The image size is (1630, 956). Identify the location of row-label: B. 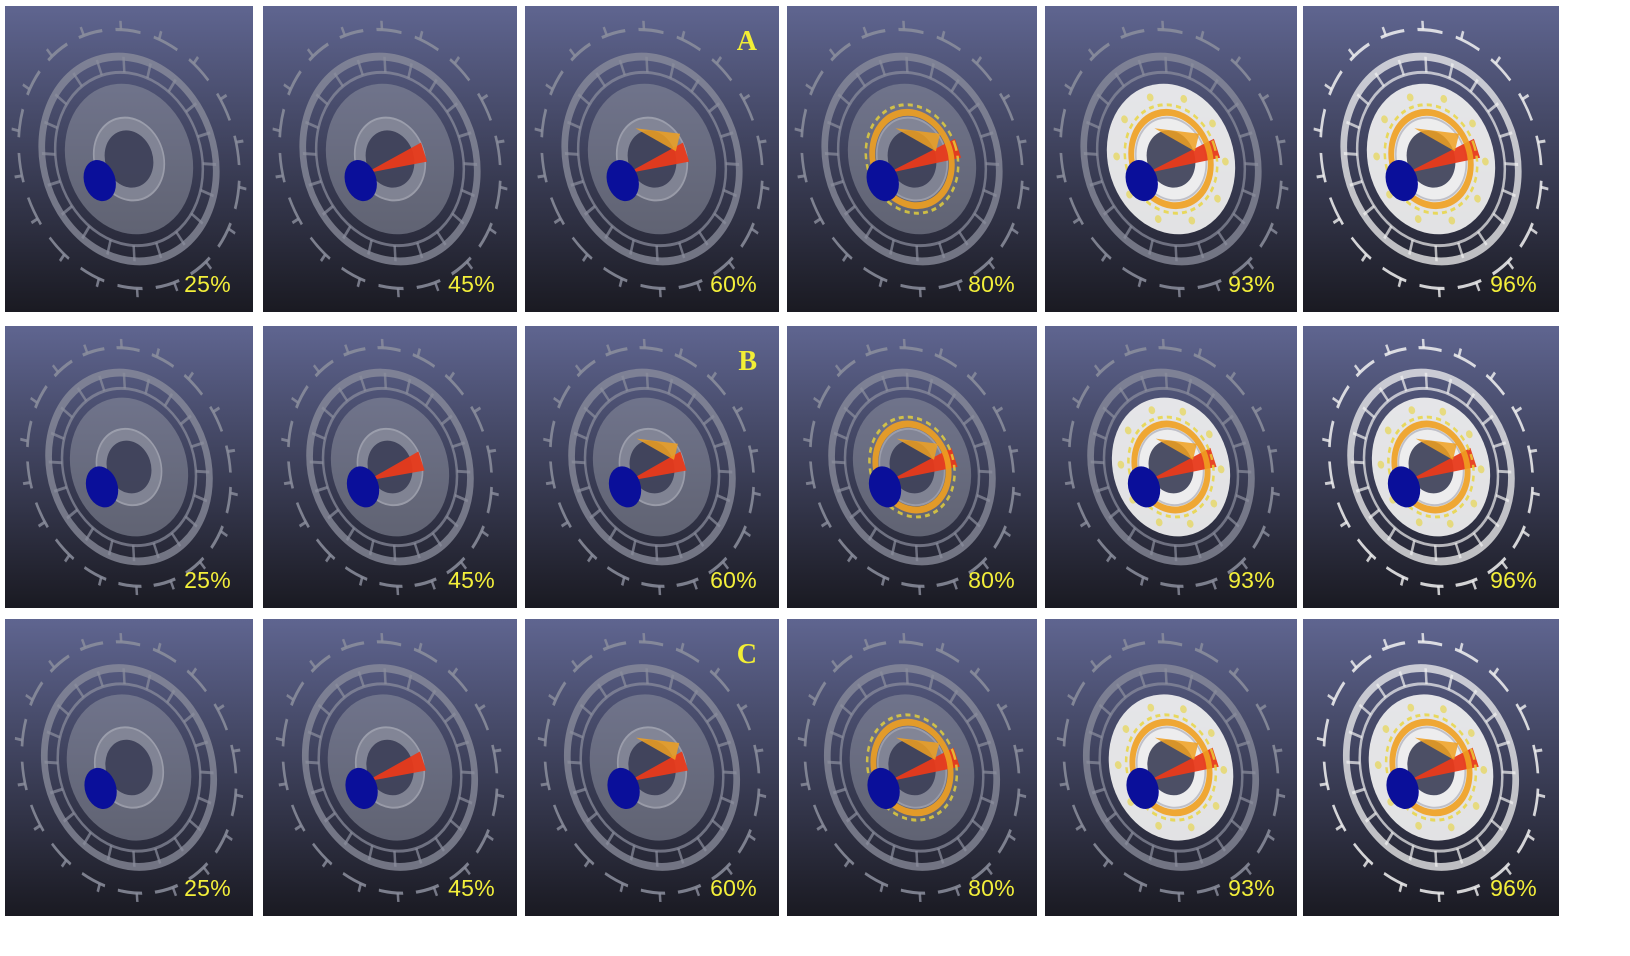
(747, 361).